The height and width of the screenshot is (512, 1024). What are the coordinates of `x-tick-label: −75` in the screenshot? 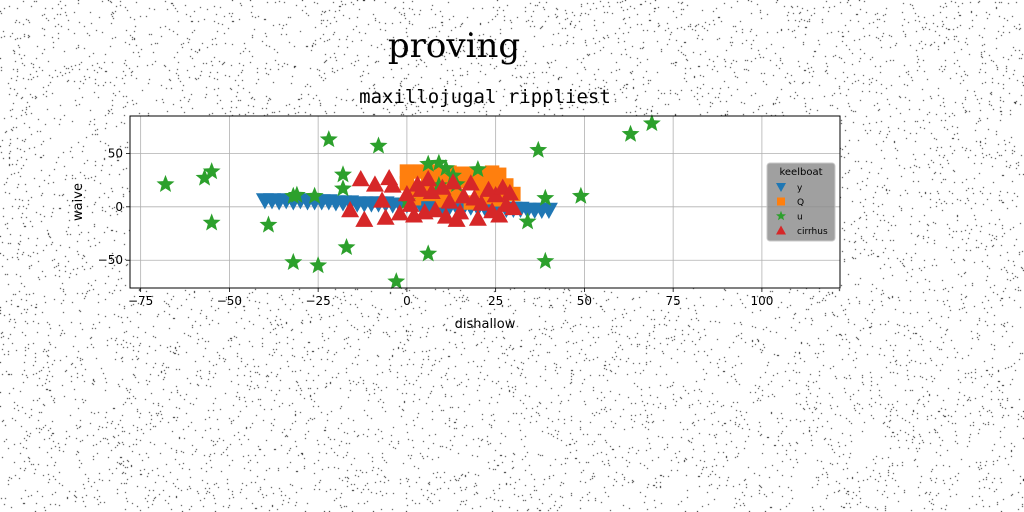 It's located at (140, 301).